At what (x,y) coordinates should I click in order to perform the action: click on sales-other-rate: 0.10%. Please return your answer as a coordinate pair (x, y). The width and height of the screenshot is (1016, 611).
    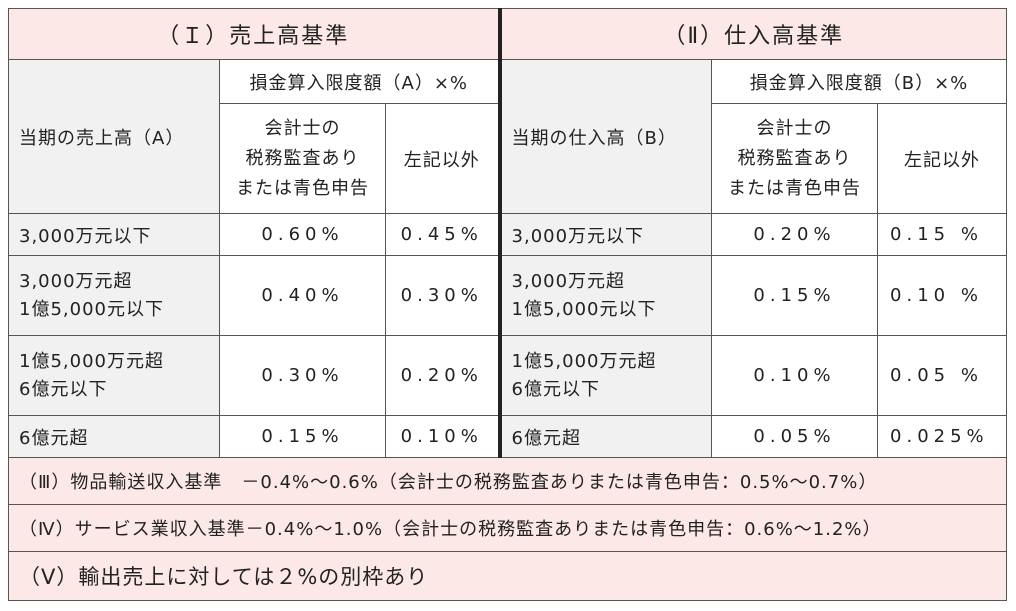
    Looking at the image, I should click on (442, 436).